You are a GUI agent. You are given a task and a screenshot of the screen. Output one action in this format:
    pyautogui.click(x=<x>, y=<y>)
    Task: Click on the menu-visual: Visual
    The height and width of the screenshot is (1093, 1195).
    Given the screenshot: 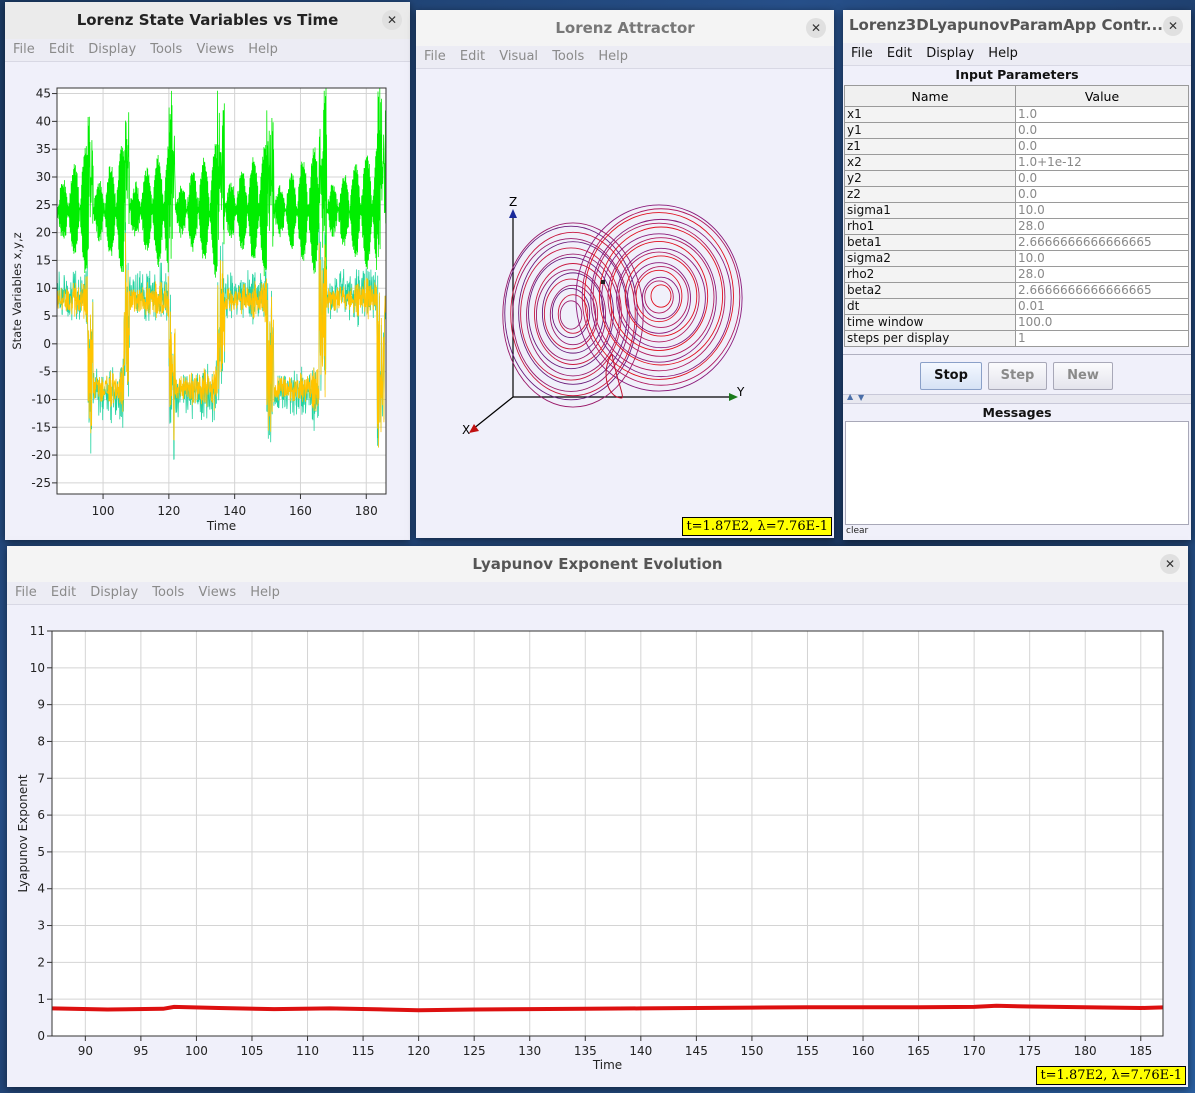 What is the action you would take?
    pyautogui.click(x=519, y=56)
    